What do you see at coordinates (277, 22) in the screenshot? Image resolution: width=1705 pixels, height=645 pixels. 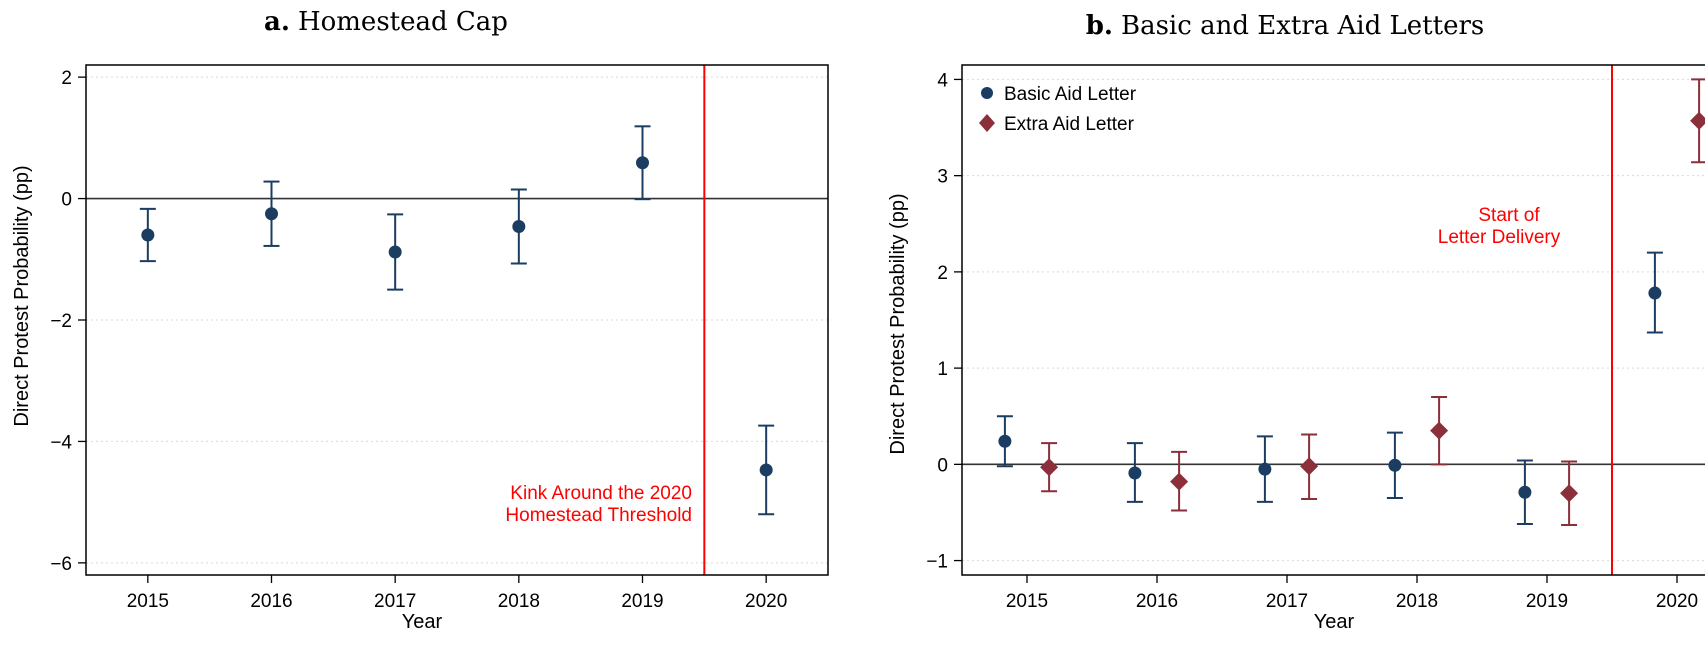 I see `panel-a-letter: a.` at bounding box center [277, 22].